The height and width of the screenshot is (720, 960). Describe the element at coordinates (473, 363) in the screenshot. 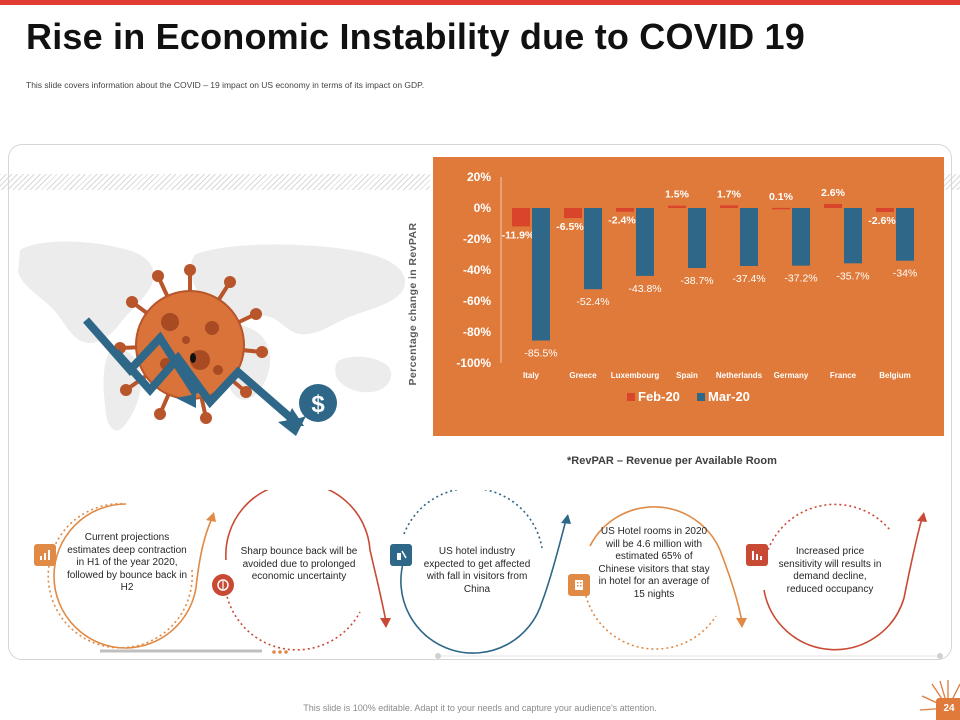

I see `y-tick-label: -100%` at that location.